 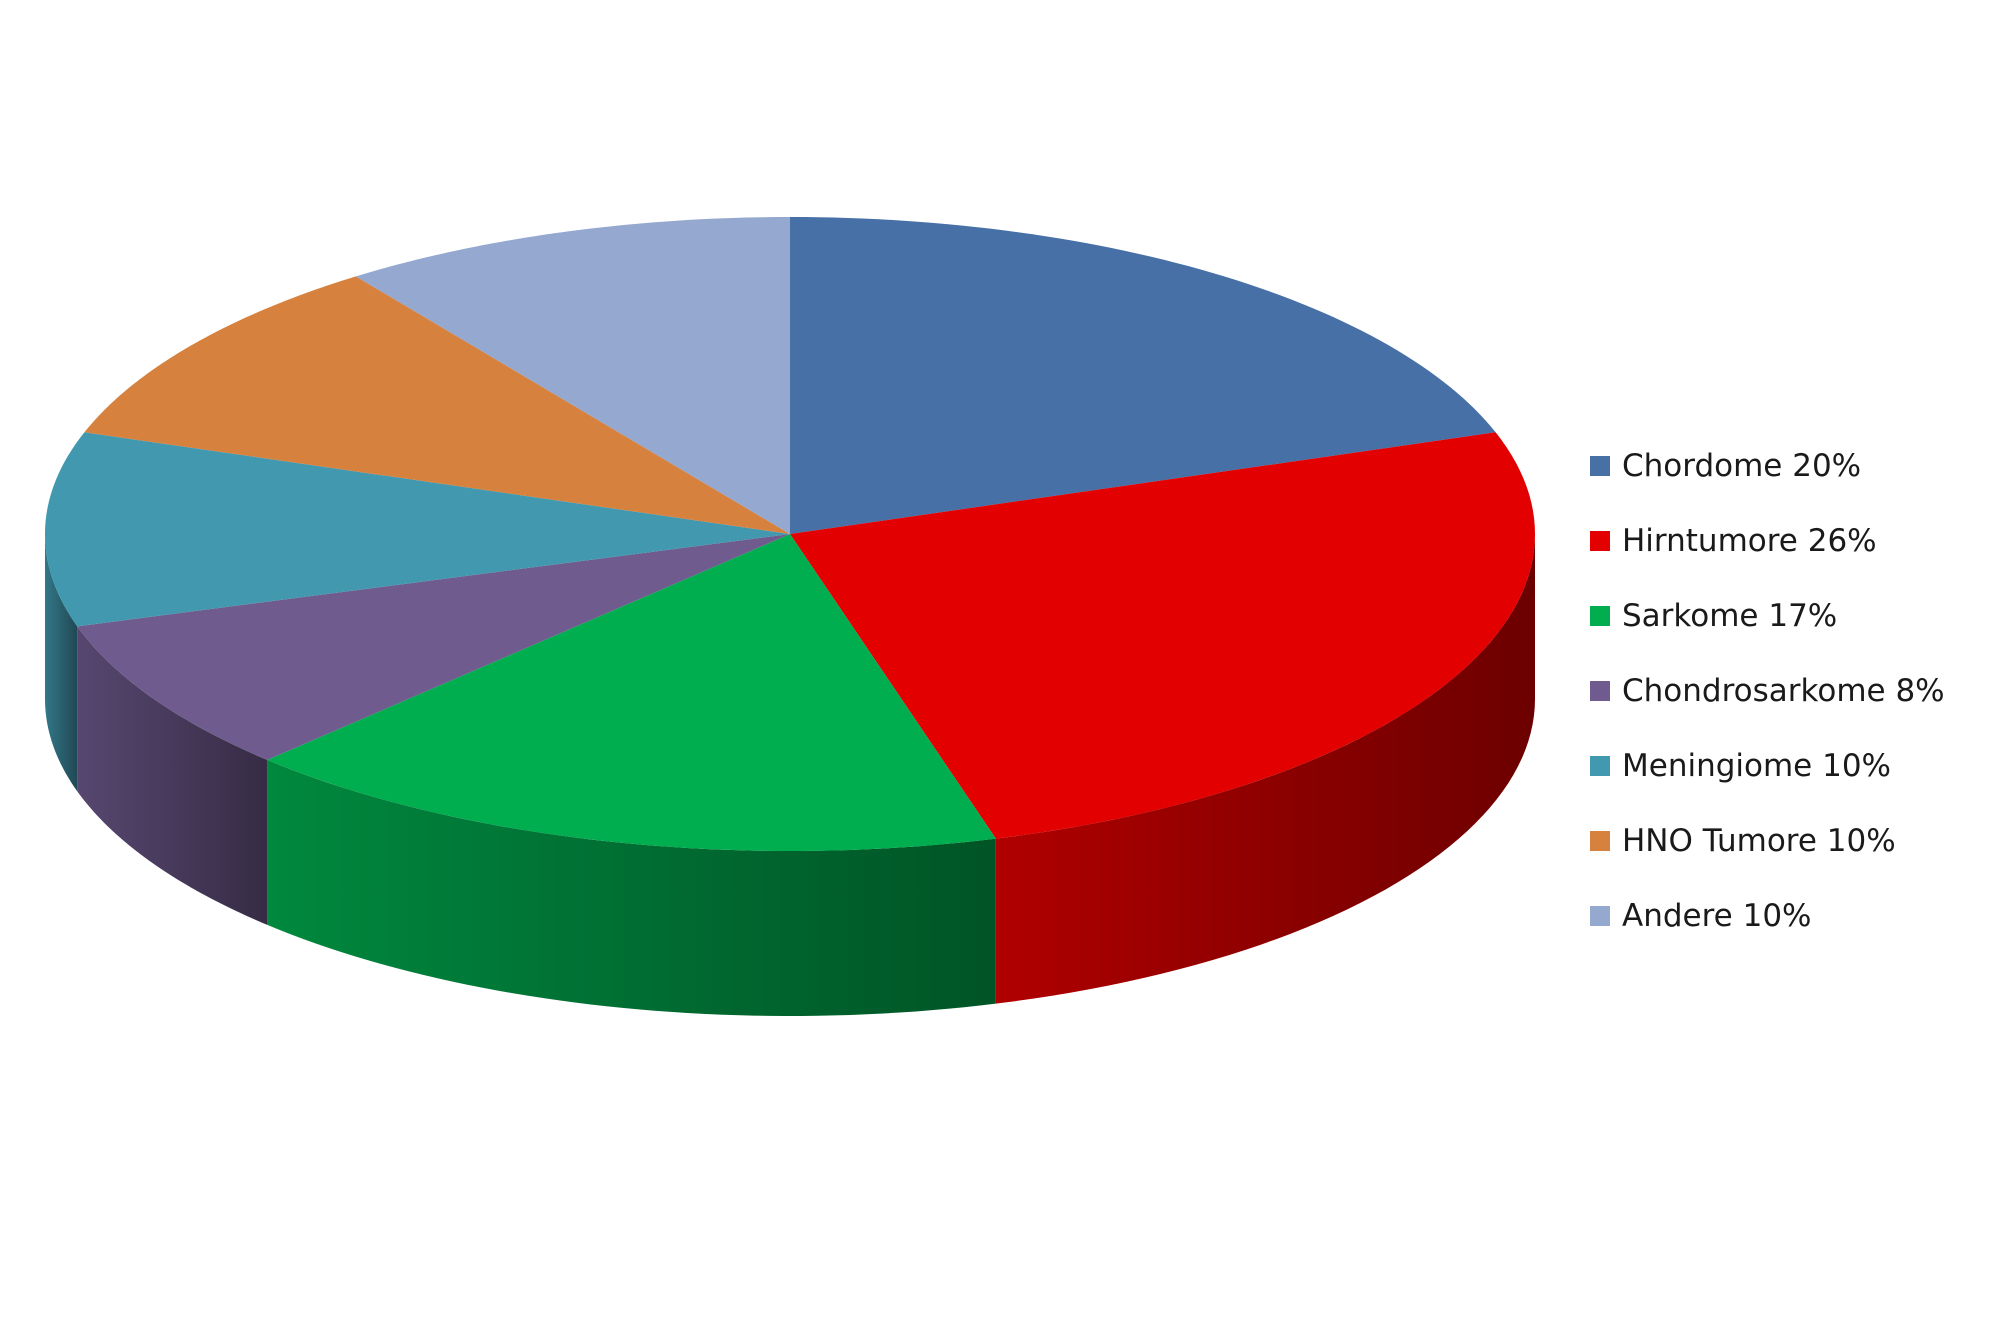 What do you see at coordinates (1783, 690) in the screenshot?
I see `legend-label: Chondrosarkome 8%` at bounding box center [1783, 690].